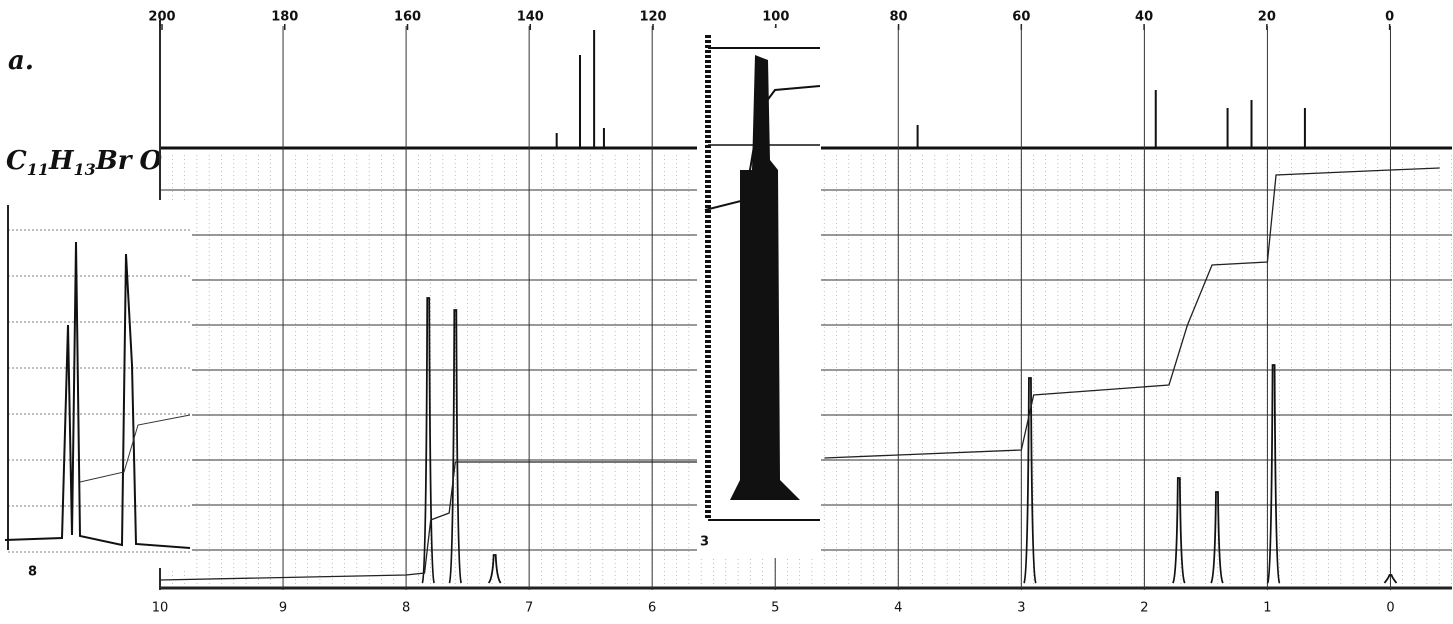  Describe the element at coordinates (283, 608) in the screenshot. I see `bottom-tick-label: 9` at that location.